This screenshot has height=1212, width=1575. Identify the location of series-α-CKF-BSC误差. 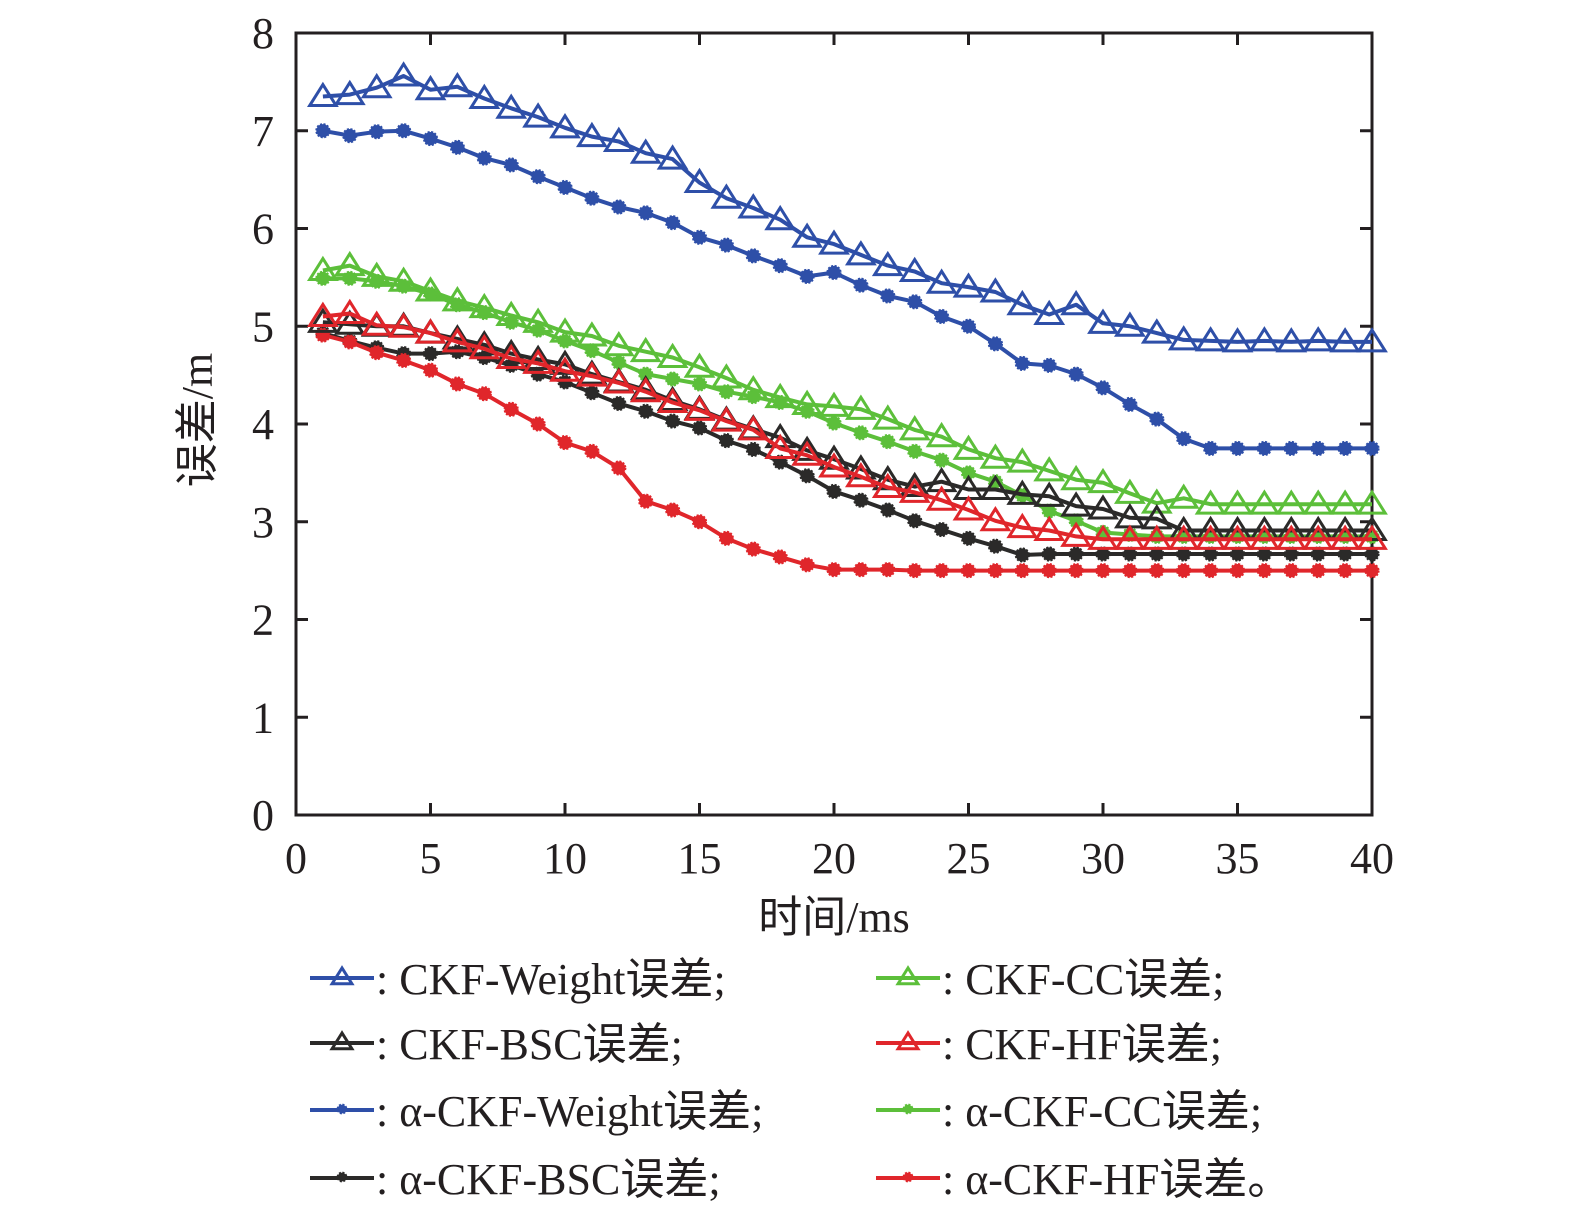
(847, 444).